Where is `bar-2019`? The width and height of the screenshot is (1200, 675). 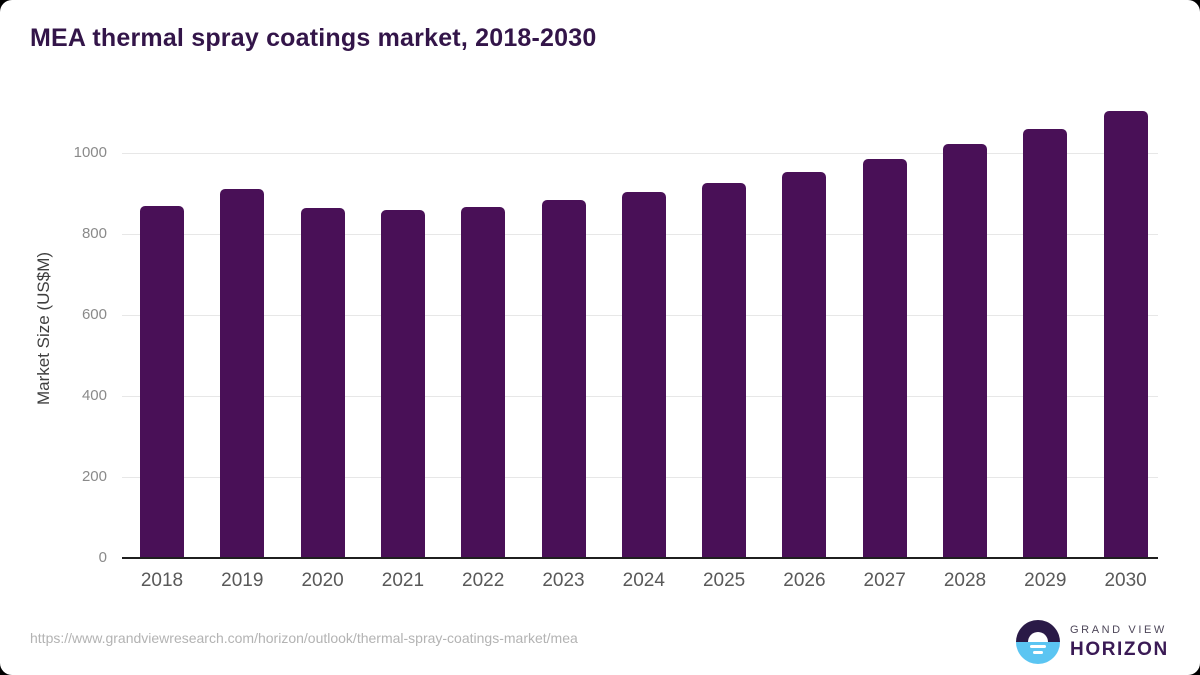
bar-2019 is located at coordinates (242, 373).